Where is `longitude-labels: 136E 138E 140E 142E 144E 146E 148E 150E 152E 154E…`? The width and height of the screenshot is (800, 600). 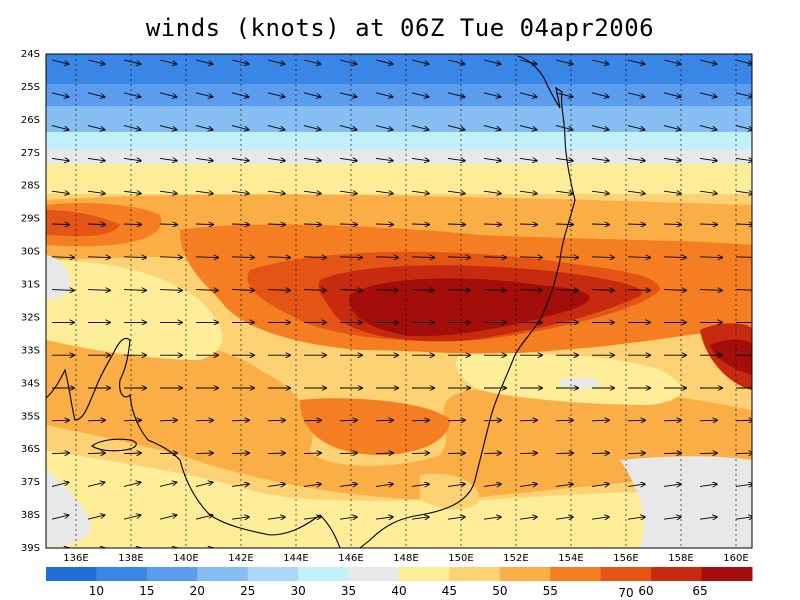
longitude-labels: 136E 138E 140E 142E 144E 146E 148E 150E 152E 154E… is located at coordinates (405, 558).